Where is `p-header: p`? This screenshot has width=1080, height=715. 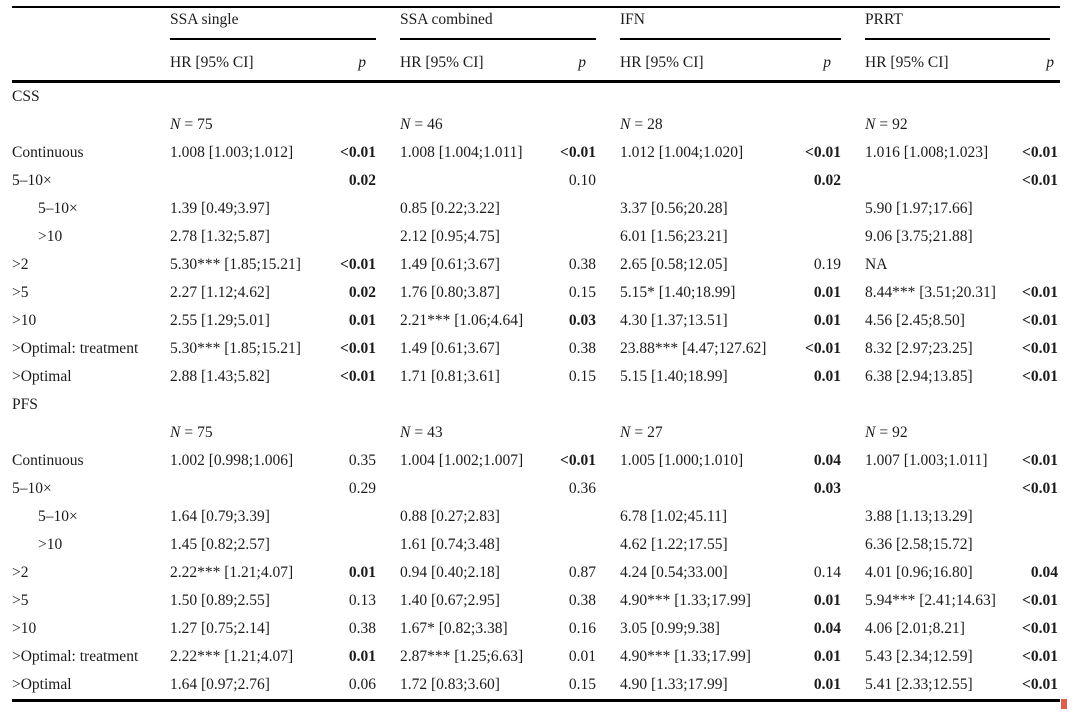
p-header: p is located at coordinates (827, 62).